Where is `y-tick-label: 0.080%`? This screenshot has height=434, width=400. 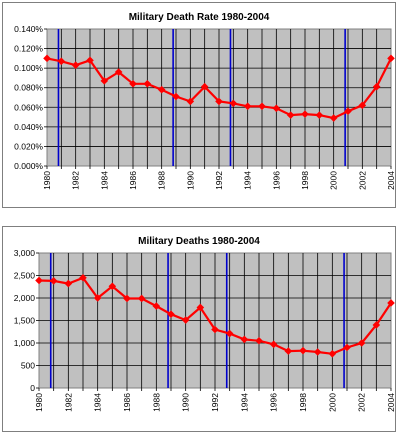 y-tick-label: 0.080% is located at coordinates (28, 88).